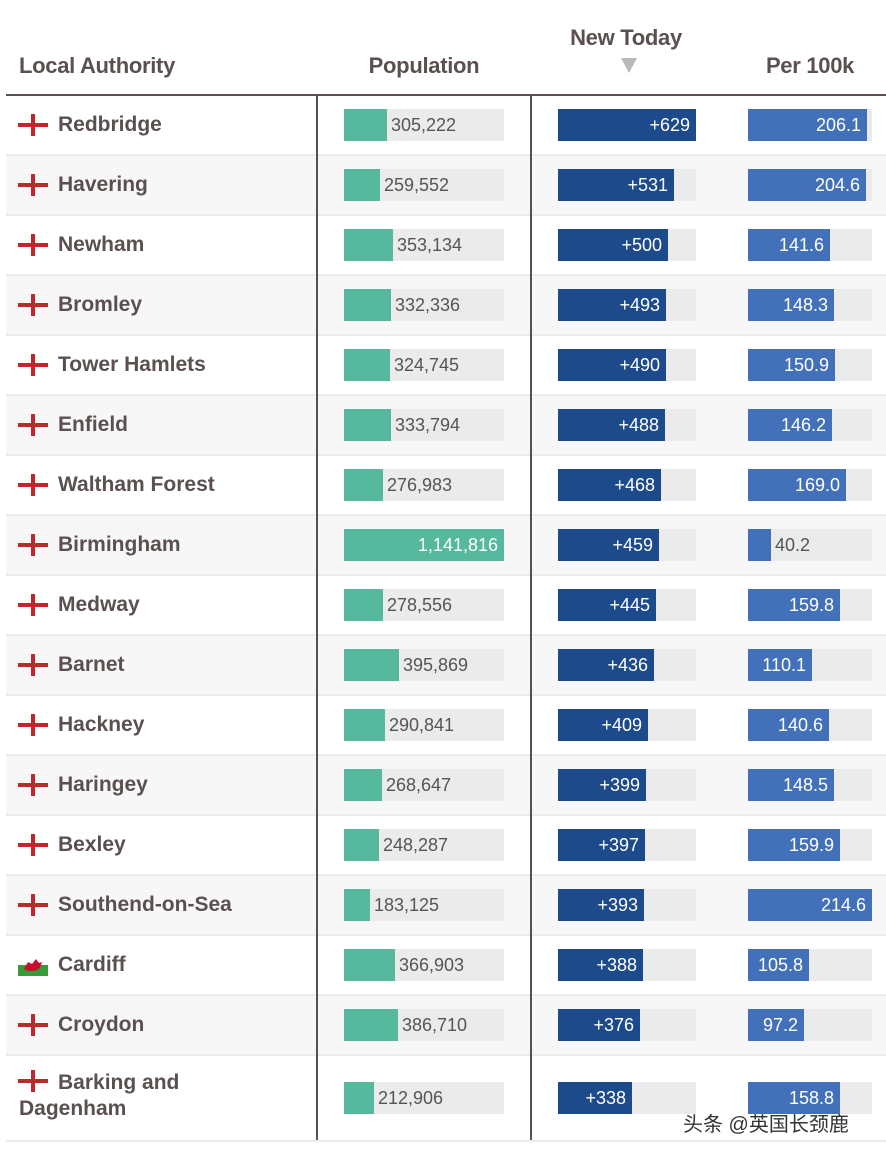 The width and height of the screenshot is (886, 1154). What do you see at coordinates (817, 485) in the screenshot?
I see `per-100k-value: 169.0` at bounding box center [817, 485].